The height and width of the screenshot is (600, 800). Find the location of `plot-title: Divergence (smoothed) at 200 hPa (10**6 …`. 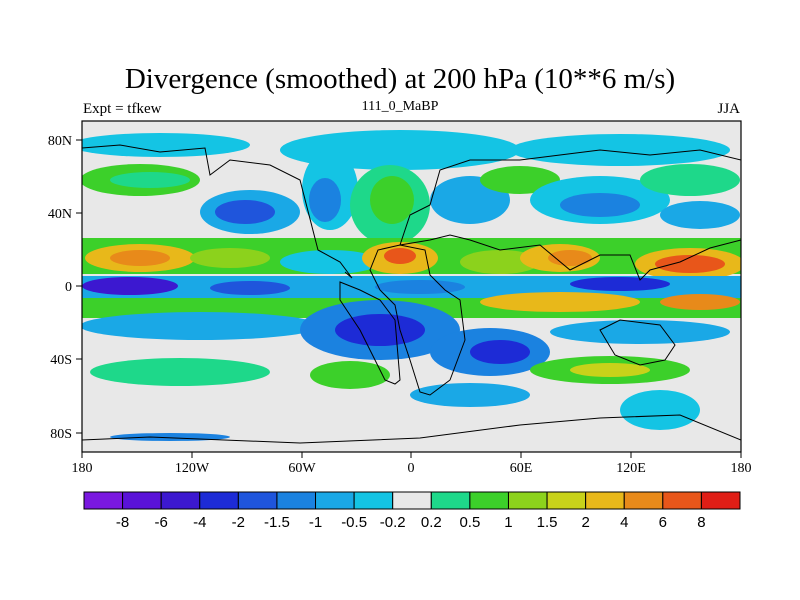

plot-title: Divergence (smoothed) at 200 hPa (10**6 … is located at coordinates (400, 79).